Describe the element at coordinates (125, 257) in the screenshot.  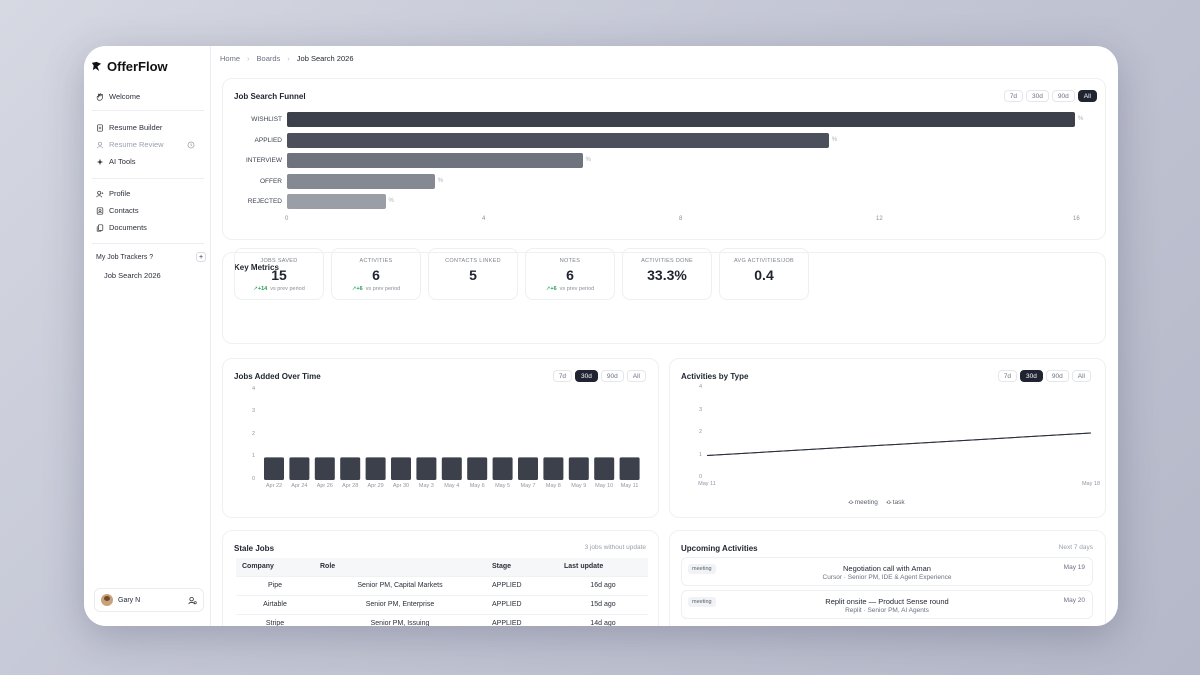
I see `section-label: My Job Trackers ?` at that location.